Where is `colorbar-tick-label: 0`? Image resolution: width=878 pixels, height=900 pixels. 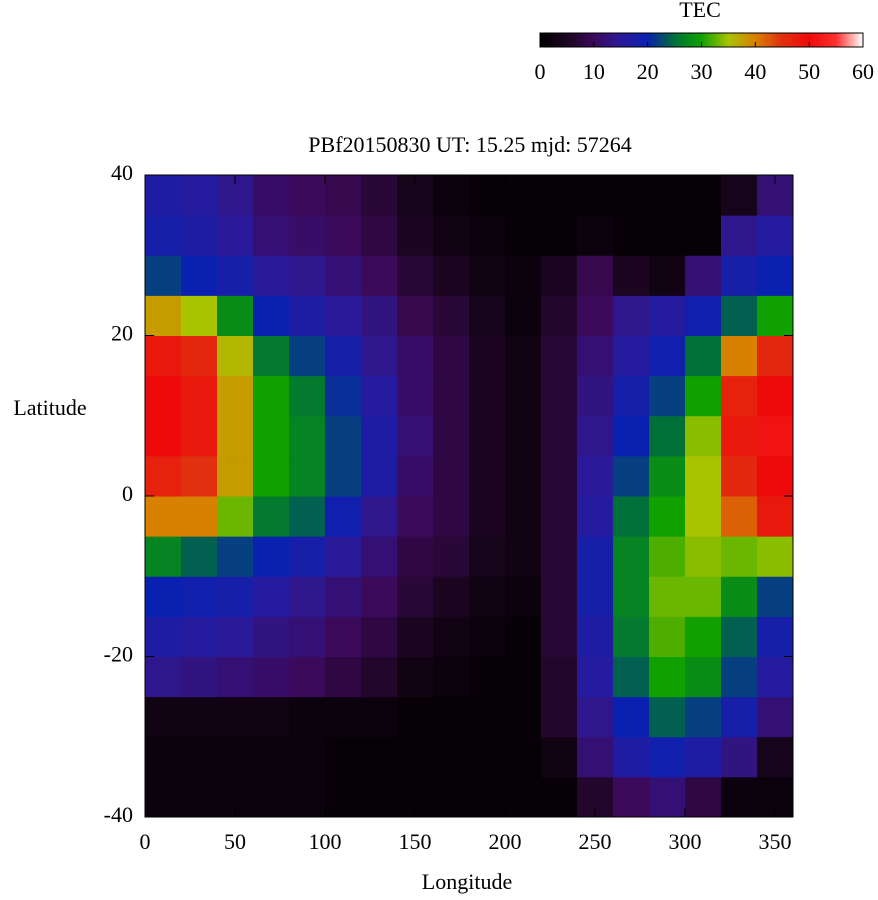 colorbar-tick-label: 0 is located at coordinates (540, 71).